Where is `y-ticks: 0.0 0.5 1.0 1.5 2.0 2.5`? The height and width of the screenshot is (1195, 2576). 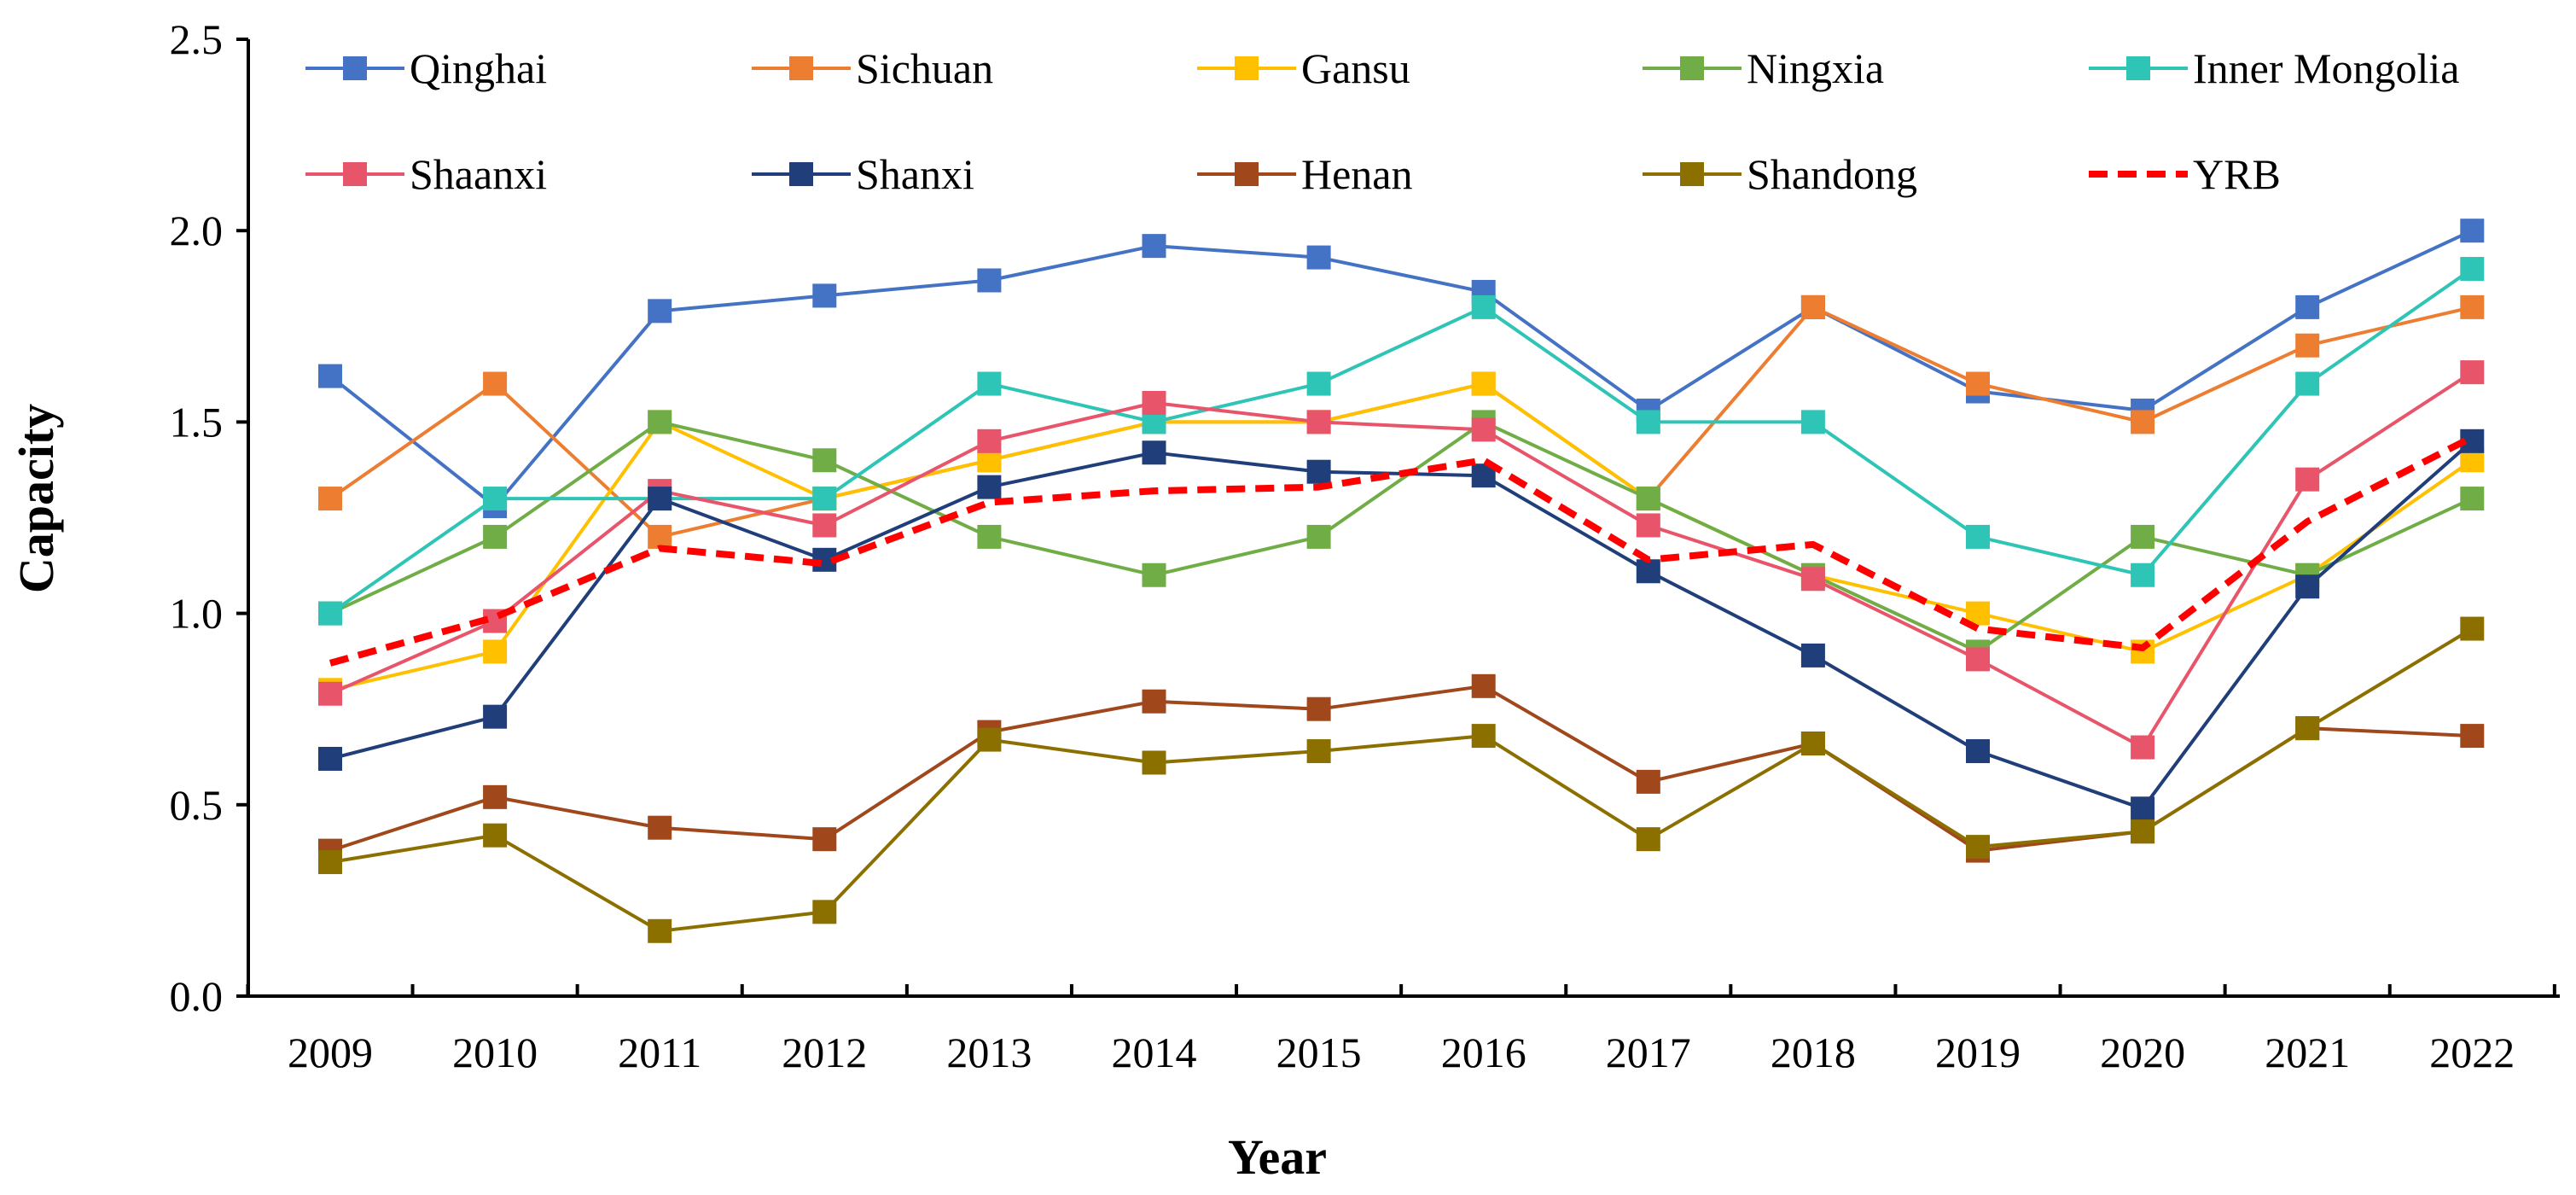
y-ticks: 0.0 0.5 1.0 1.5 2.0 2.5 is located at coordinates (209, 517).